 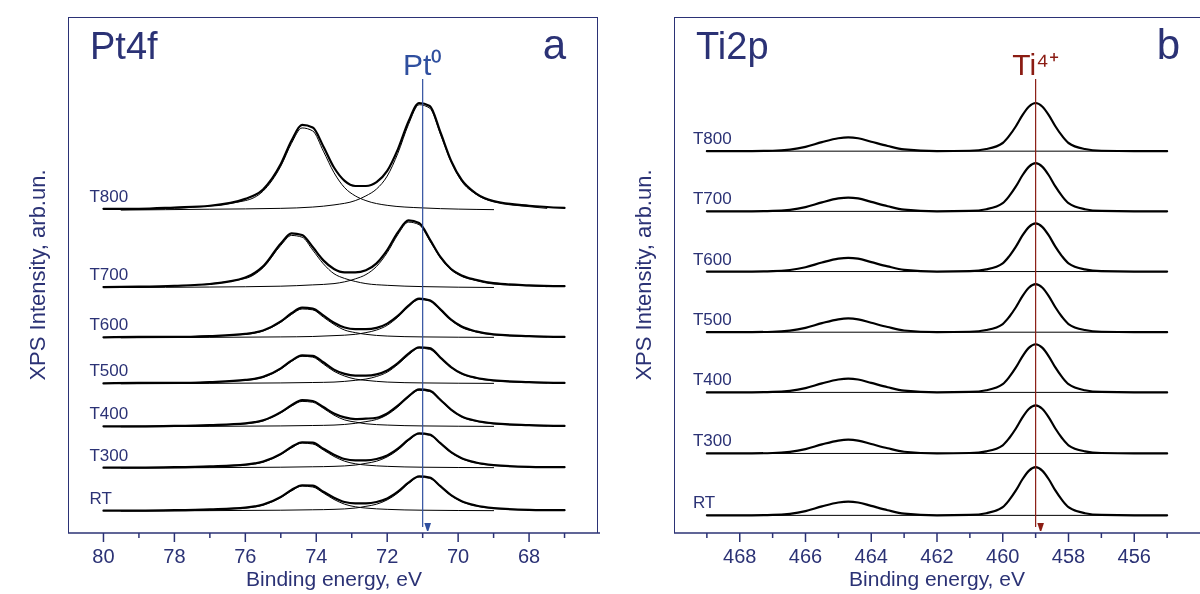 I want to click on ref-line-label: Ti⁴⁺, so click(x=1036, y=64).